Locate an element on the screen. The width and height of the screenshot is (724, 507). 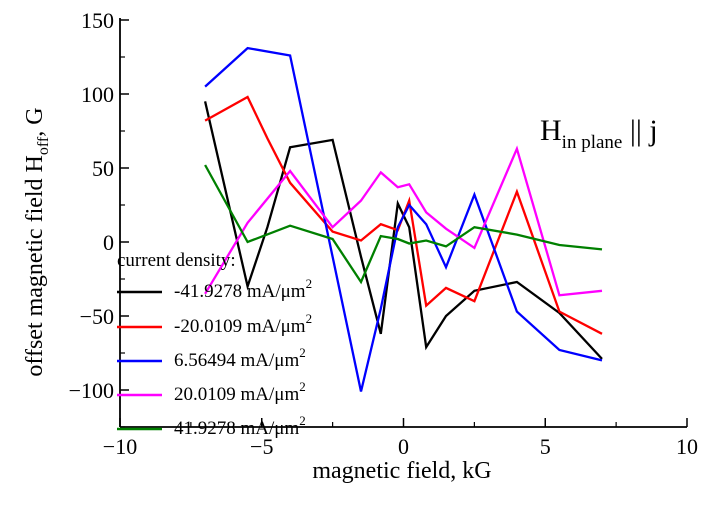
legend-label-2: -20.0109 mA/μm2 is located at coordinates (243, 324).